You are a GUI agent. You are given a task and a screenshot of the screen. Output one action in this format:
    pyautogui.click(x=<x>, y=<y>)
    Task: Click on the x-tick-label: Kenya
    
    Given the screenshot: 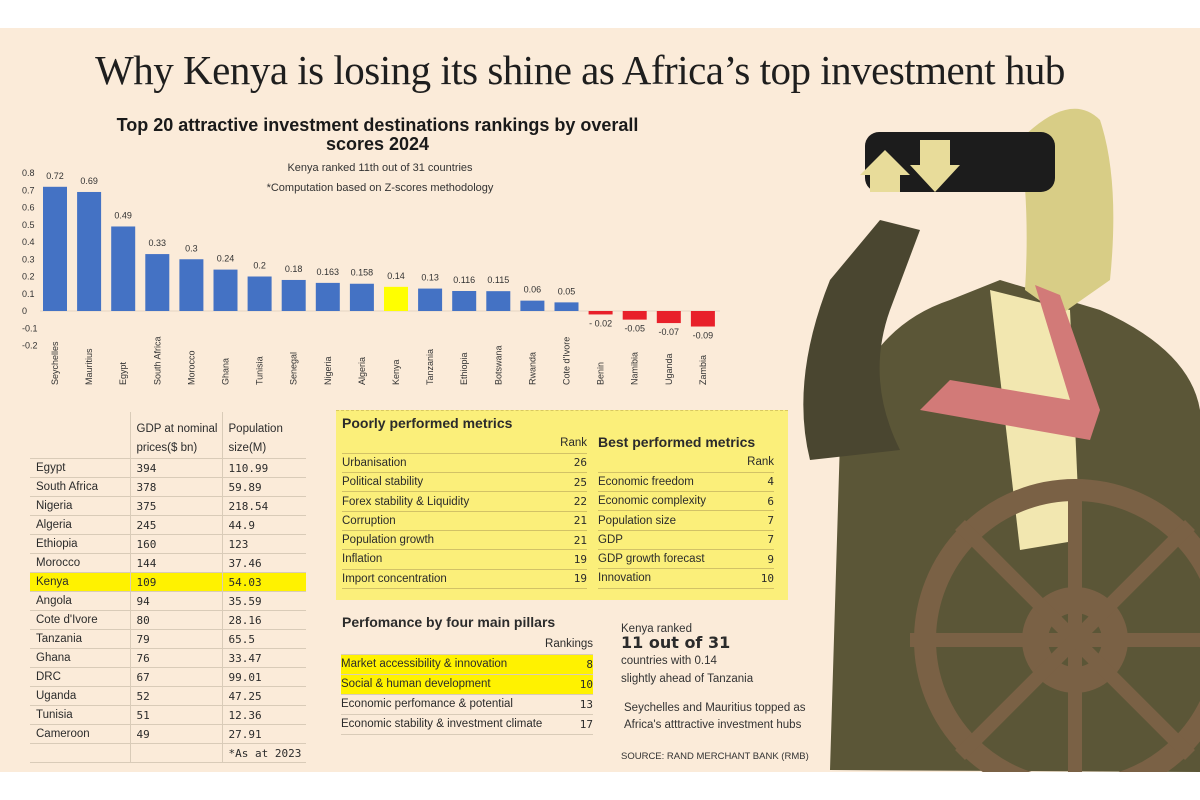 What is the action you would take?
    pyautogui.click(x=396, y=372)
    